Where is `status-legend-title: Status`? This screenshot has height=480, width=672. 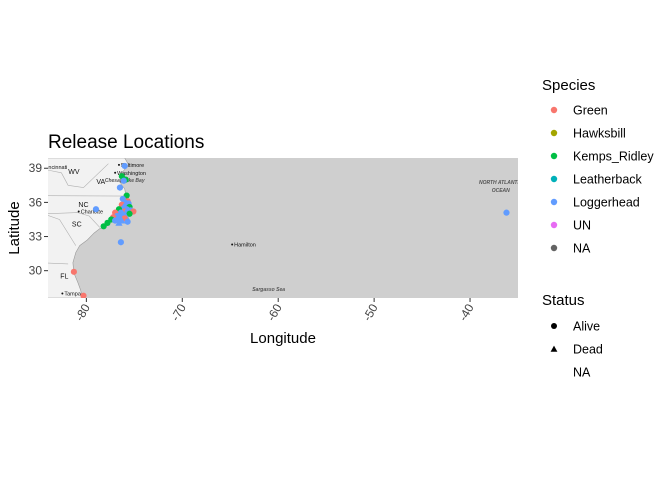 status-legend-title: Status is located at coordinates (563, 300).